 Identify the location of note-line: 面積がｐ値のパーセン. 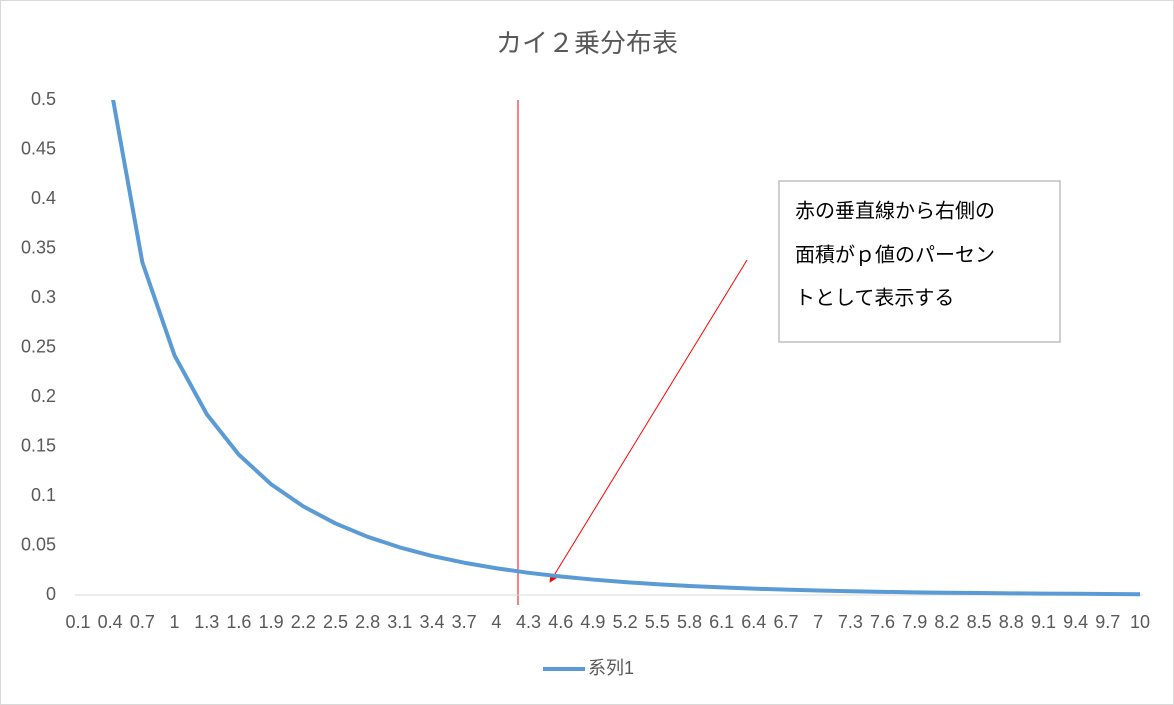
(895, 254).